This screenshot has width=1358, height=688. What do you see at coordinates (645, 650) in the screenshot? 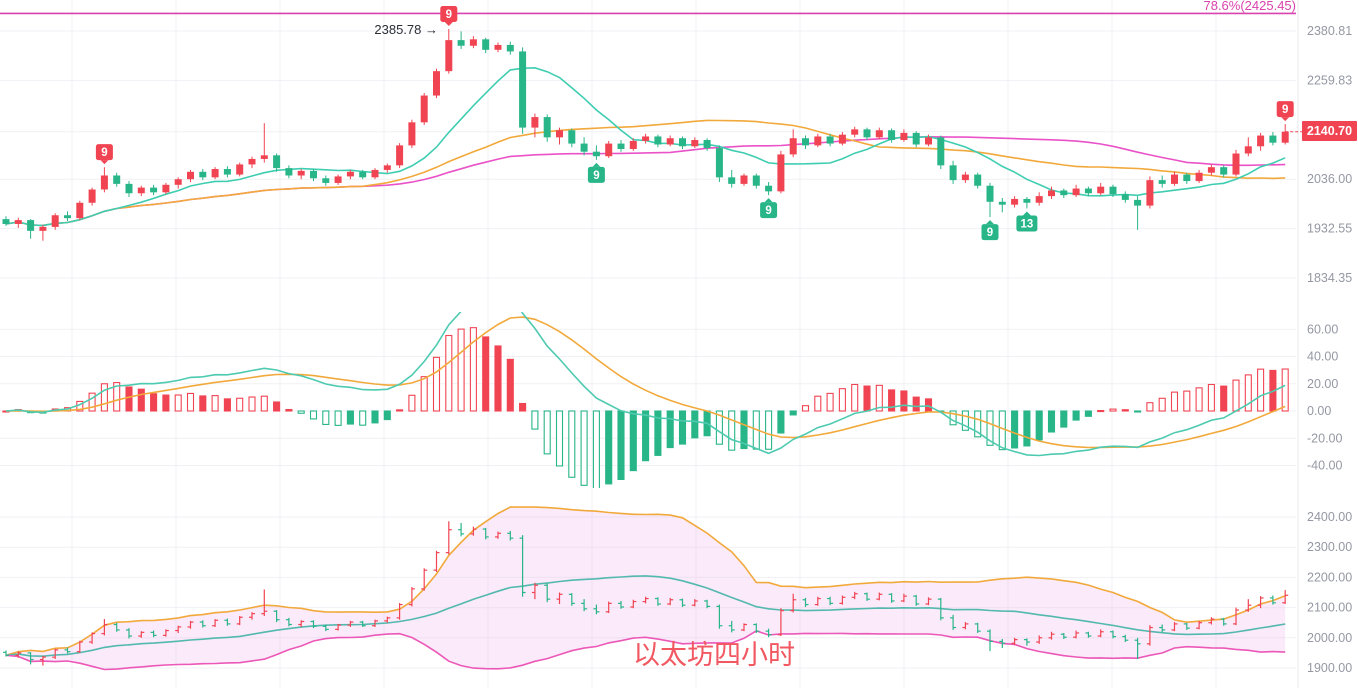
I see `boll-lower-line` at bounding box center [645, 650].